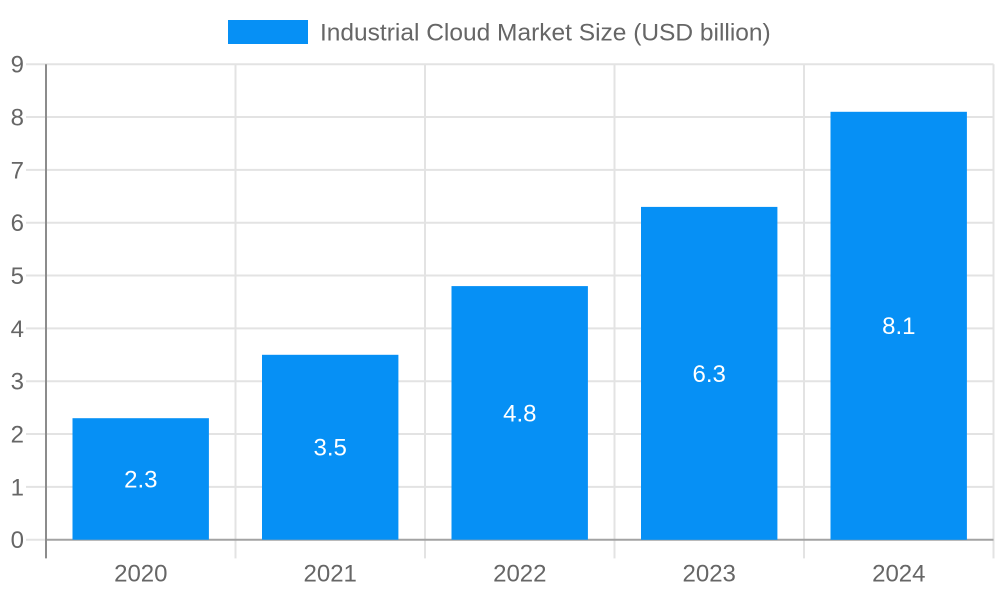 The image size is (1000, 600). Describe the element at coordinates (17, 170) in the screenshot. I see `svg-text: 7` at that location.